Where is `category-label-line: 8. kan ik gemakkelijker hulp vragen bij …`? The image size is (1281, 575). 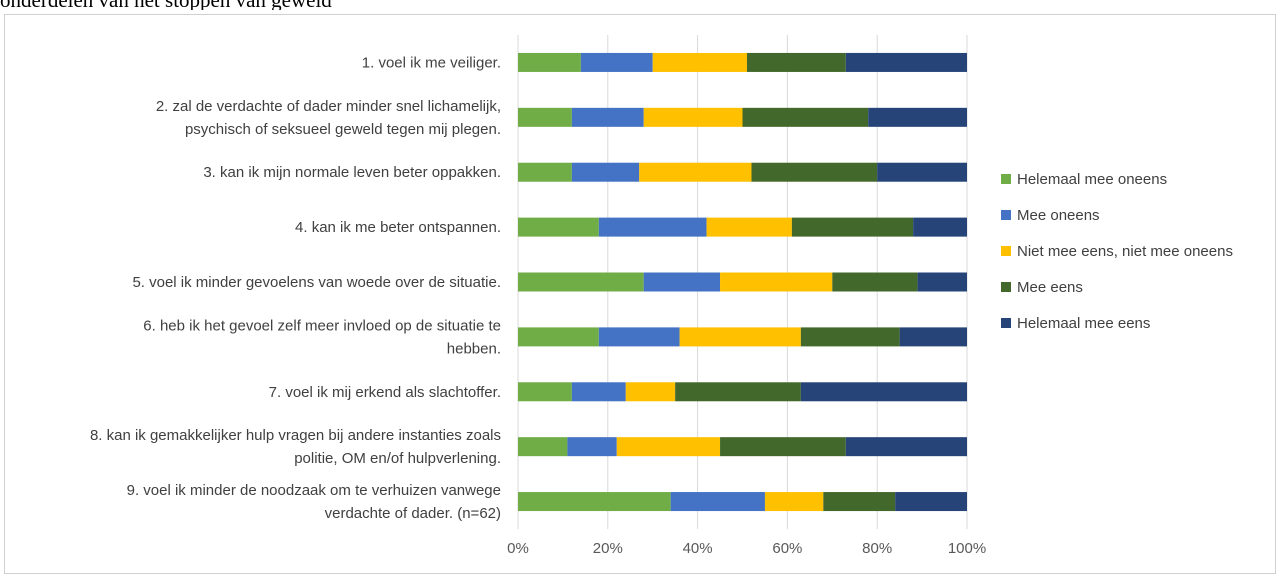
category-label-line: 8. kan ik gemakkelijker hulp vragen bij … is located at coordinates (295, 435).